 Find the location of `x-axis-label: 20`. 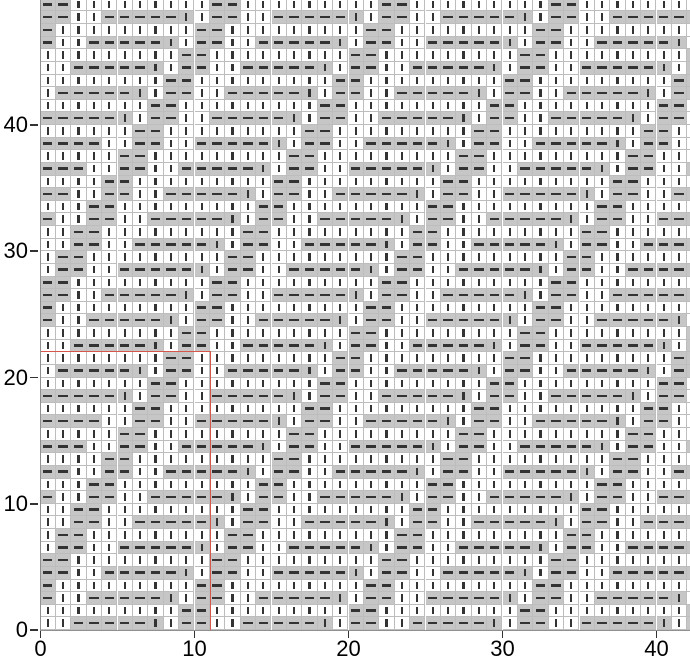

x-axis-label: 20 is located at coordinates (348, 647).